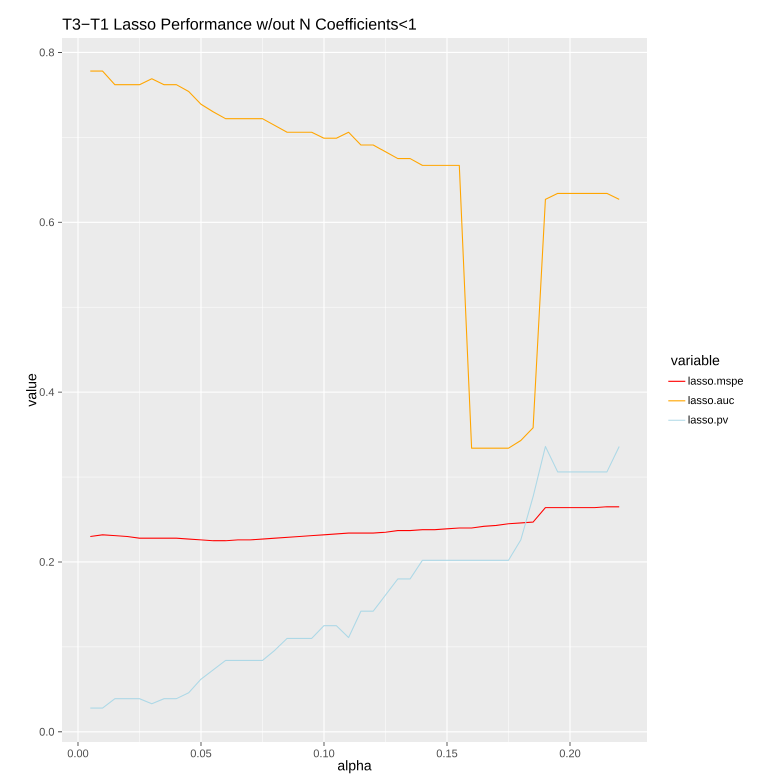 The width and height of the screenshot is (781, 782). What do you see at coordinates (447, 754) in the screenshot?
I see `x-tick-label: 0.15` at bounding box center [447, 754].